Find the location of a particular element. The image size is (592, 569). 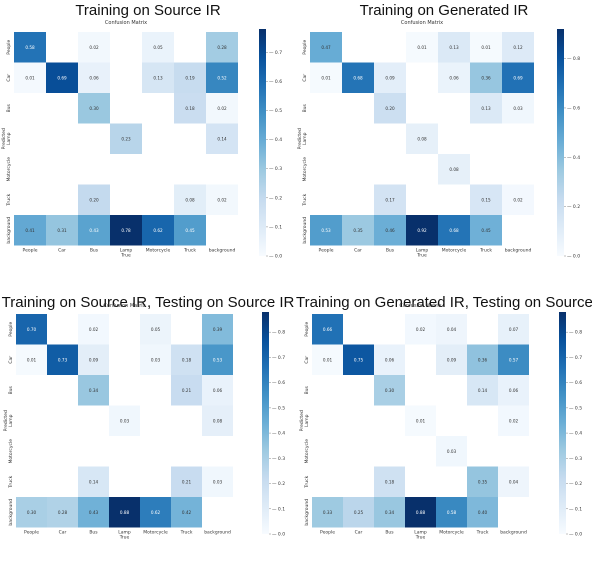

x-tick-label: Motorcycle is located at coordinates (158, 251).